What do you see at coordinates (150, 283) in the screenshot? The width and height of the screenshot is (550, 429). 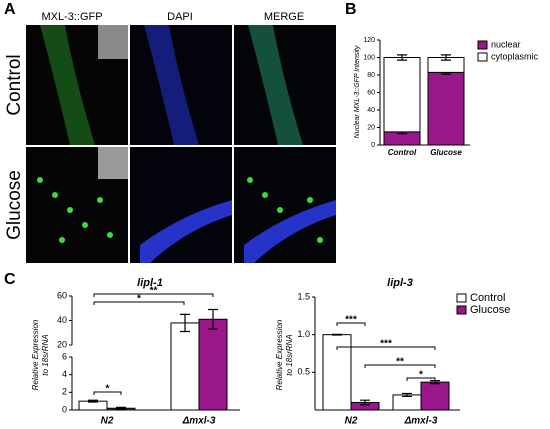 I see `chart-title: lipl-1` at bounding box center [150, 283].